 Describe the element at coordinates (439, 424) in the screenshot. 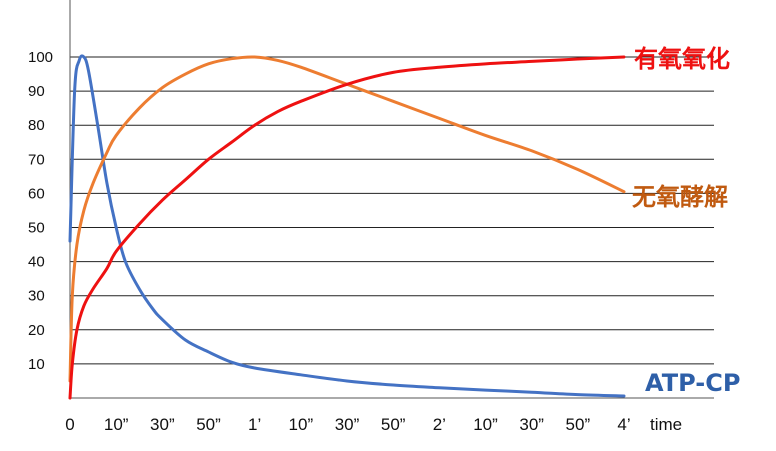

I see `x-tick-label: 2’` at that location.